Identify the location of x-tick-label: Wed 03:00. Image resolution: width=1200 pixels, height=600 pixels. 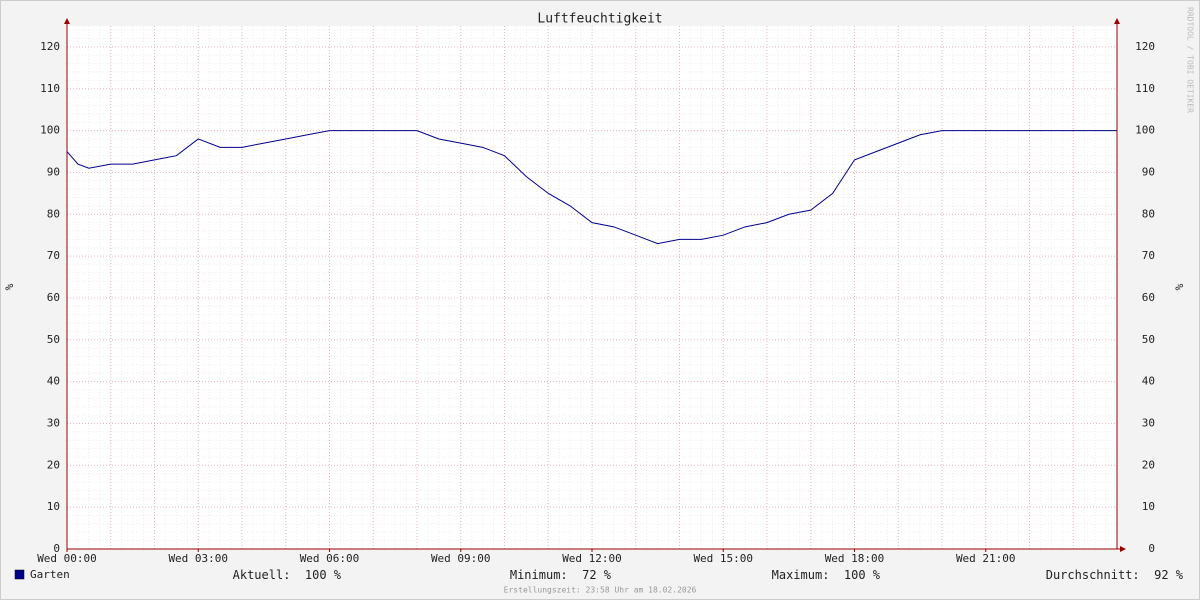
(198, 558).